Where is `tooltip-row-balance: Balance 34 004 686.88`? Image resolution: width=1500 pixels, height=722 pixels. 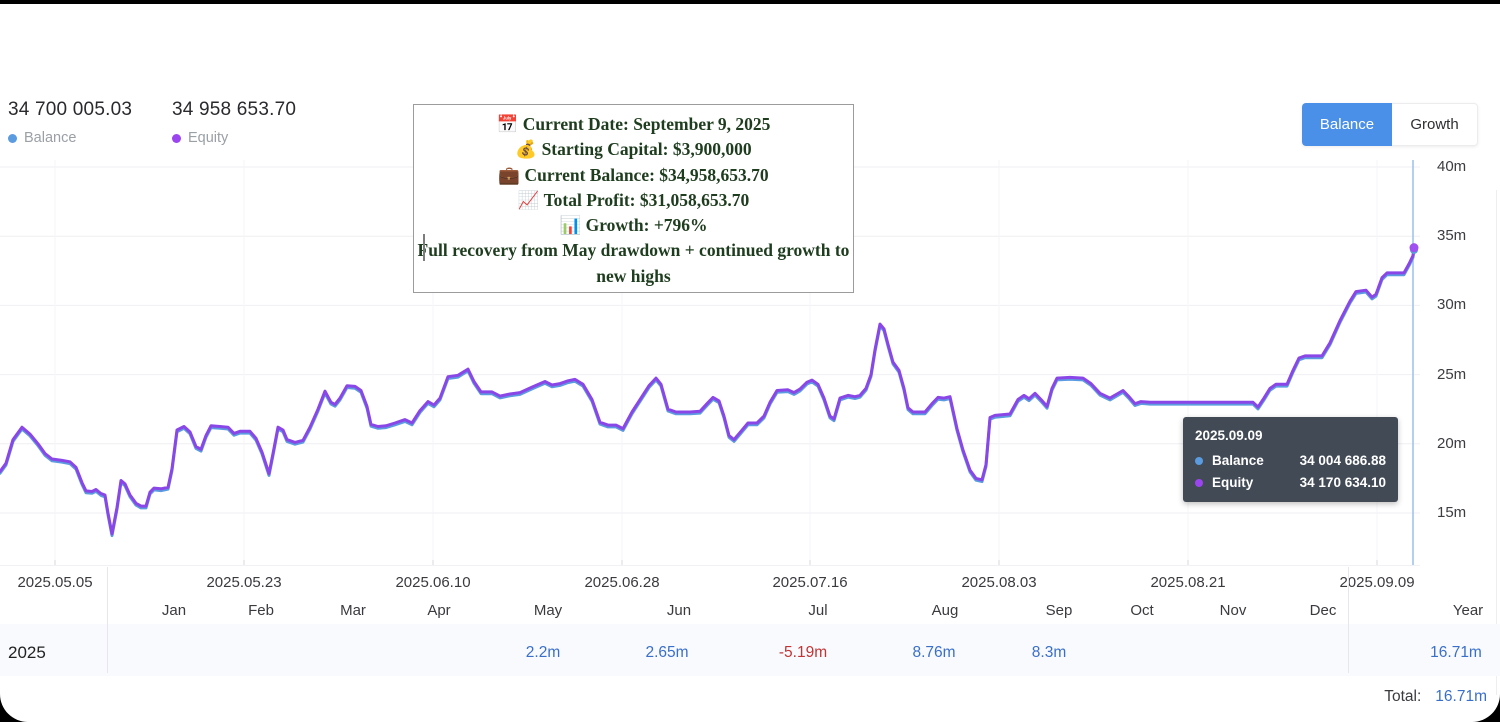
tooltip-row-balance: Balance 34 004 686.88 is located at coordinates (1290, 460).